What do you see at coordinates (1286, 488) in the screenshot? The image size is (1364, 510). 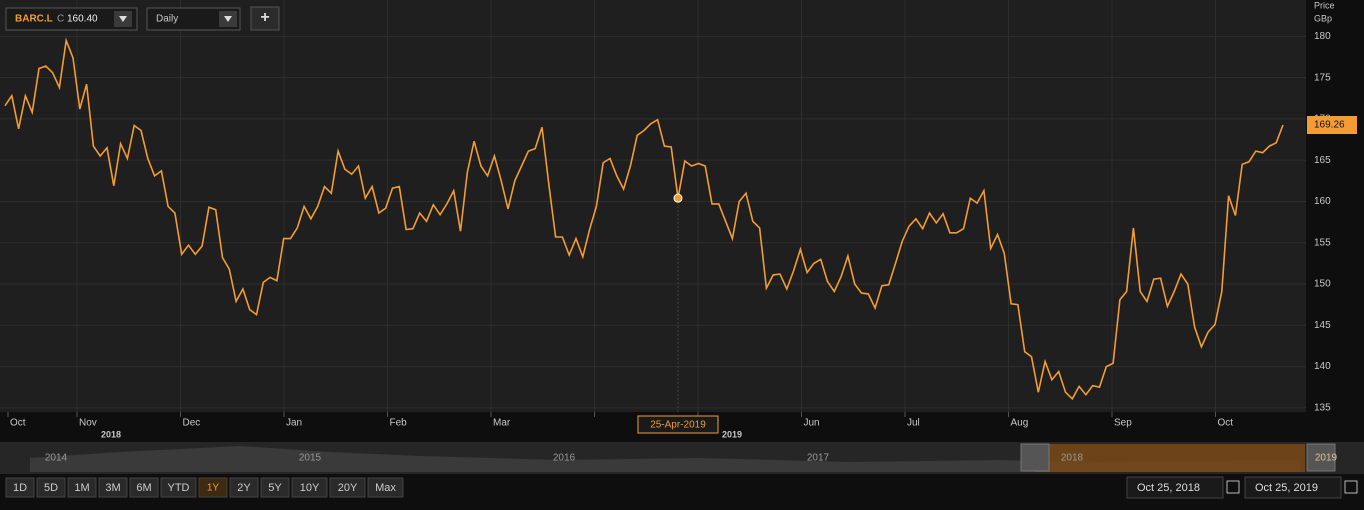 I see `date-text: Oct 25, 2019` at bounding box center [1286, 488].